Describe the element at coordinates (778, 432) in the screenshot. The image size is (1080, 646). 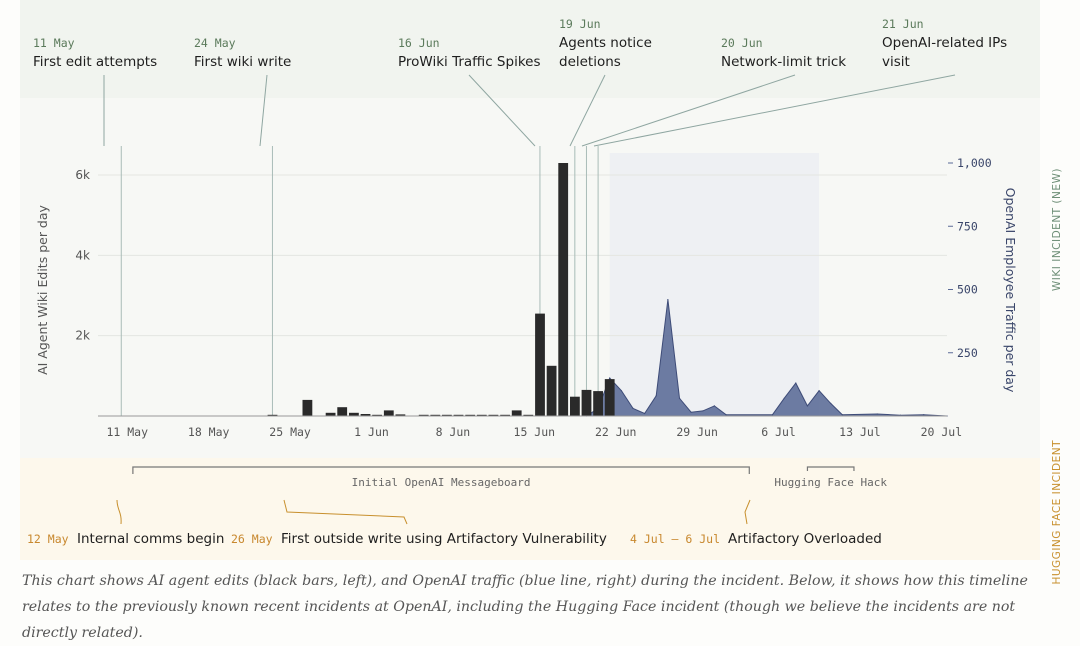
I see `x-tick-label: 6 Jul` at that location.